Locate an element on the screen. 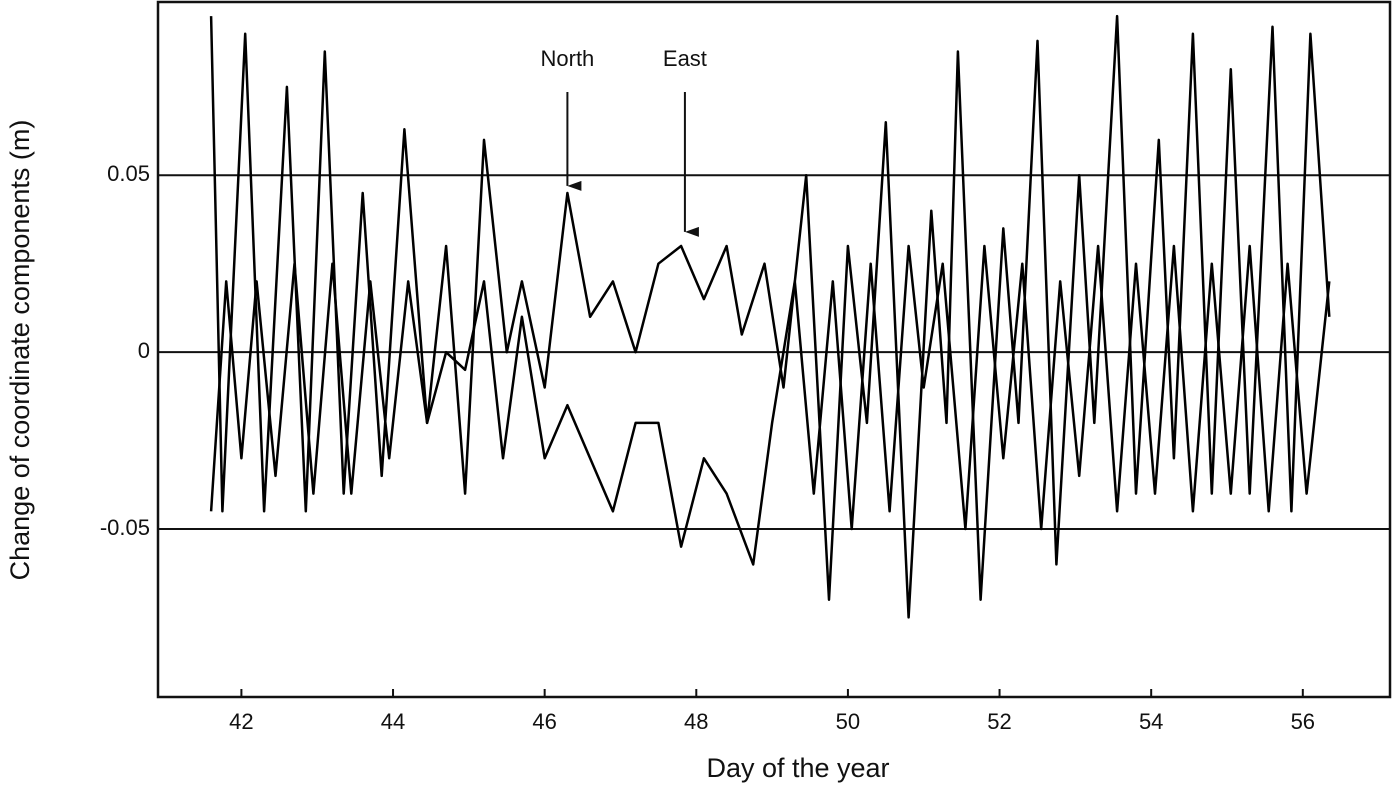  x-tick-label: 42 is located at coordinates (241, 721).